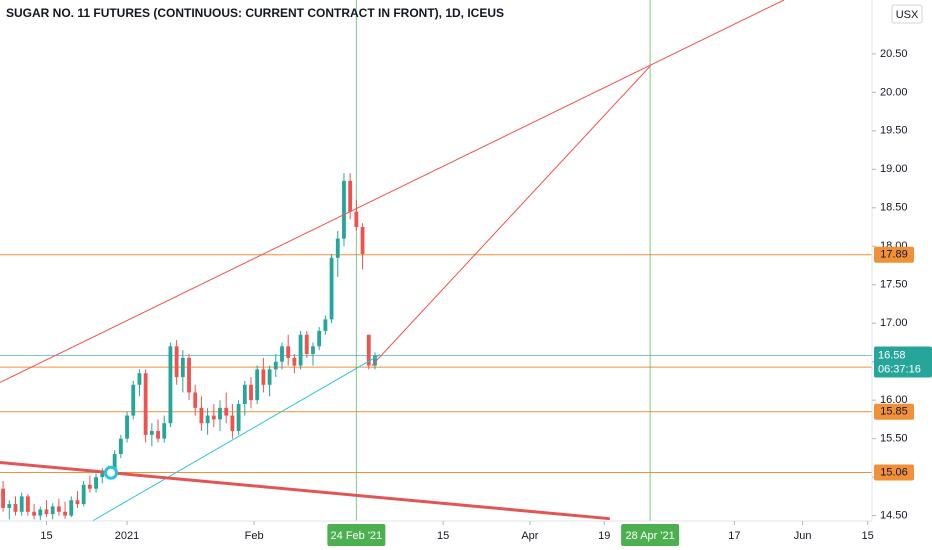 The image size is (932, 550). Describe the element at coordinates (899, 369) in the screenshot. I see `countdown-label: 06:37:16` at that location.